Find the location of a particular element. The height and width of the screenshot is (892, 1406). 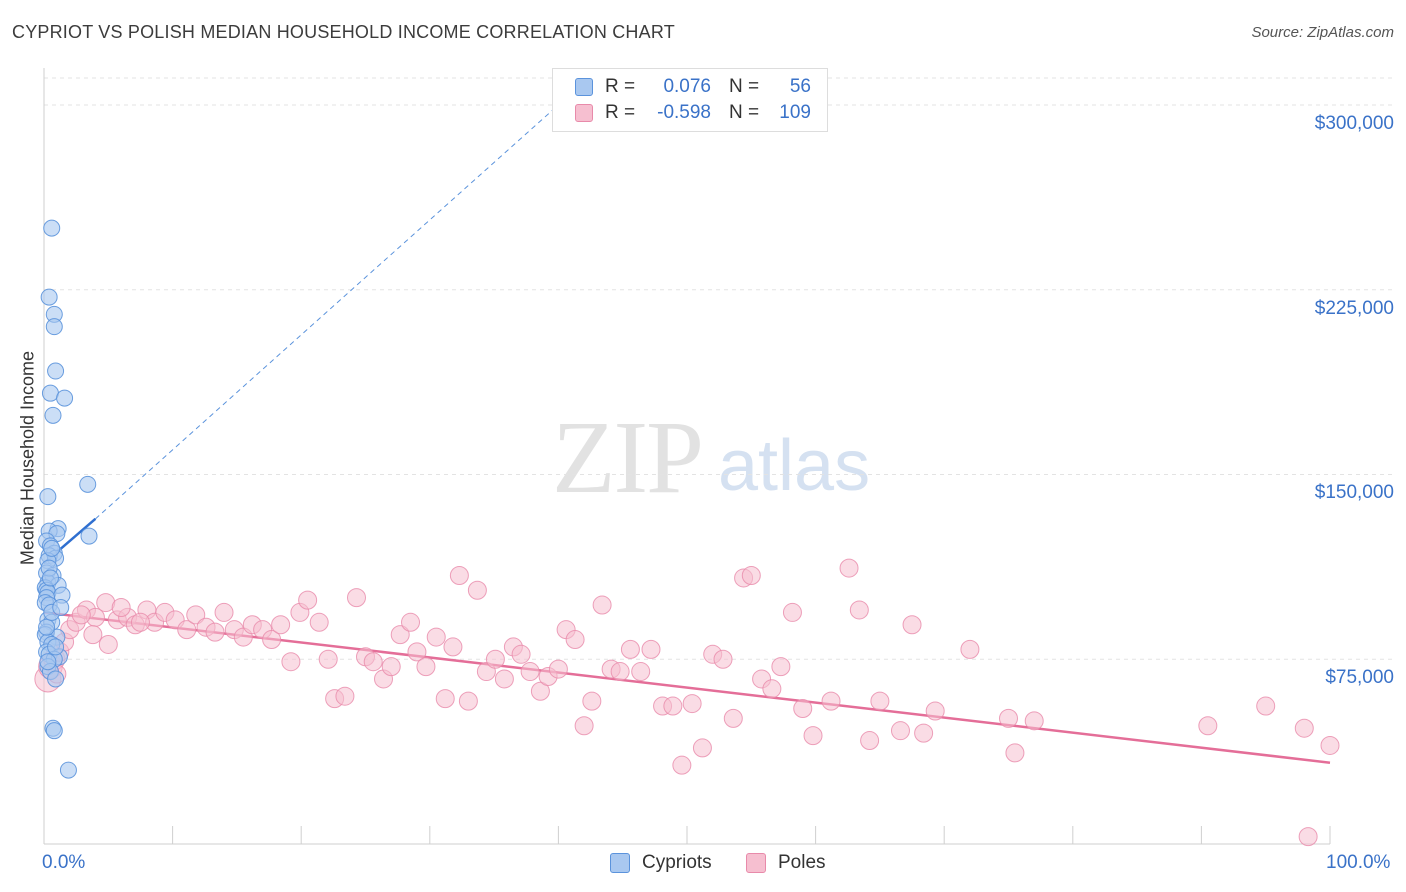

y-tick-label: $225,000 is located at coordinates (1354, 308).